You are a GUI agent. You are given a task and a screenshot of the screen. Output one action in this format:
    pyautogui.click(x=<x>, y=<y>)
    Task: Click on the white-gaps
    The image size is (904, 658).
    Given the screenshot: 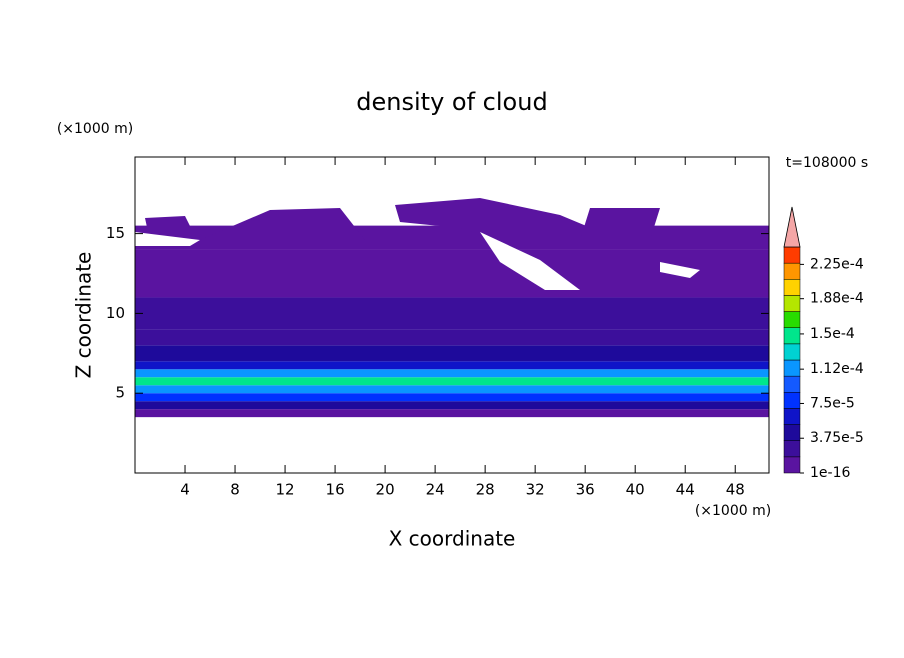 What is the action you would take?
    pyautogui.click(x=417, y=261)
    